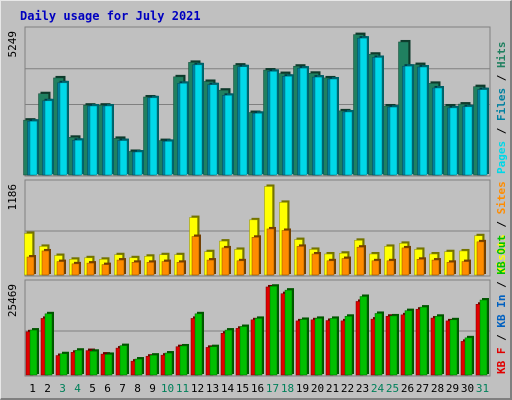 The height and width of the screenshot is (400, 512). Describe the element at coordinates (212, 388) in the screenshot. I see `x-tick-label: 13` at that location.